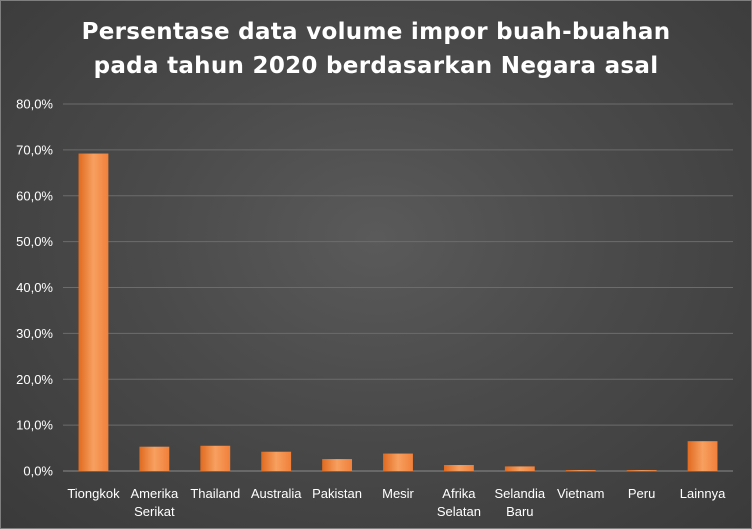 The height and width of the screenshot is (529, 752). Describe the element at coordinates (398, 493) in the screenshot. I see `x-category-label: Mesir` at that location.